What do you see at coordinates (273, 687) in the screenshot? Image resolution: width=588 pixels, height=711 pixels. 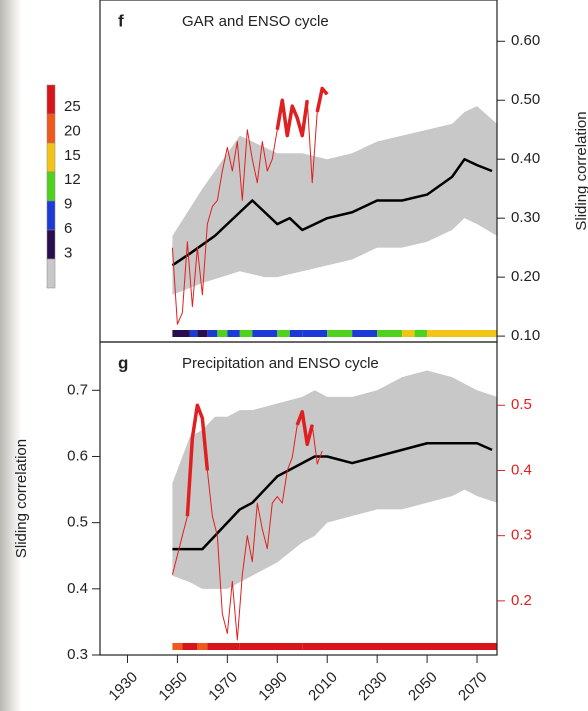 I see `x-tick-label: 1990` at bounding box center [273, 687].